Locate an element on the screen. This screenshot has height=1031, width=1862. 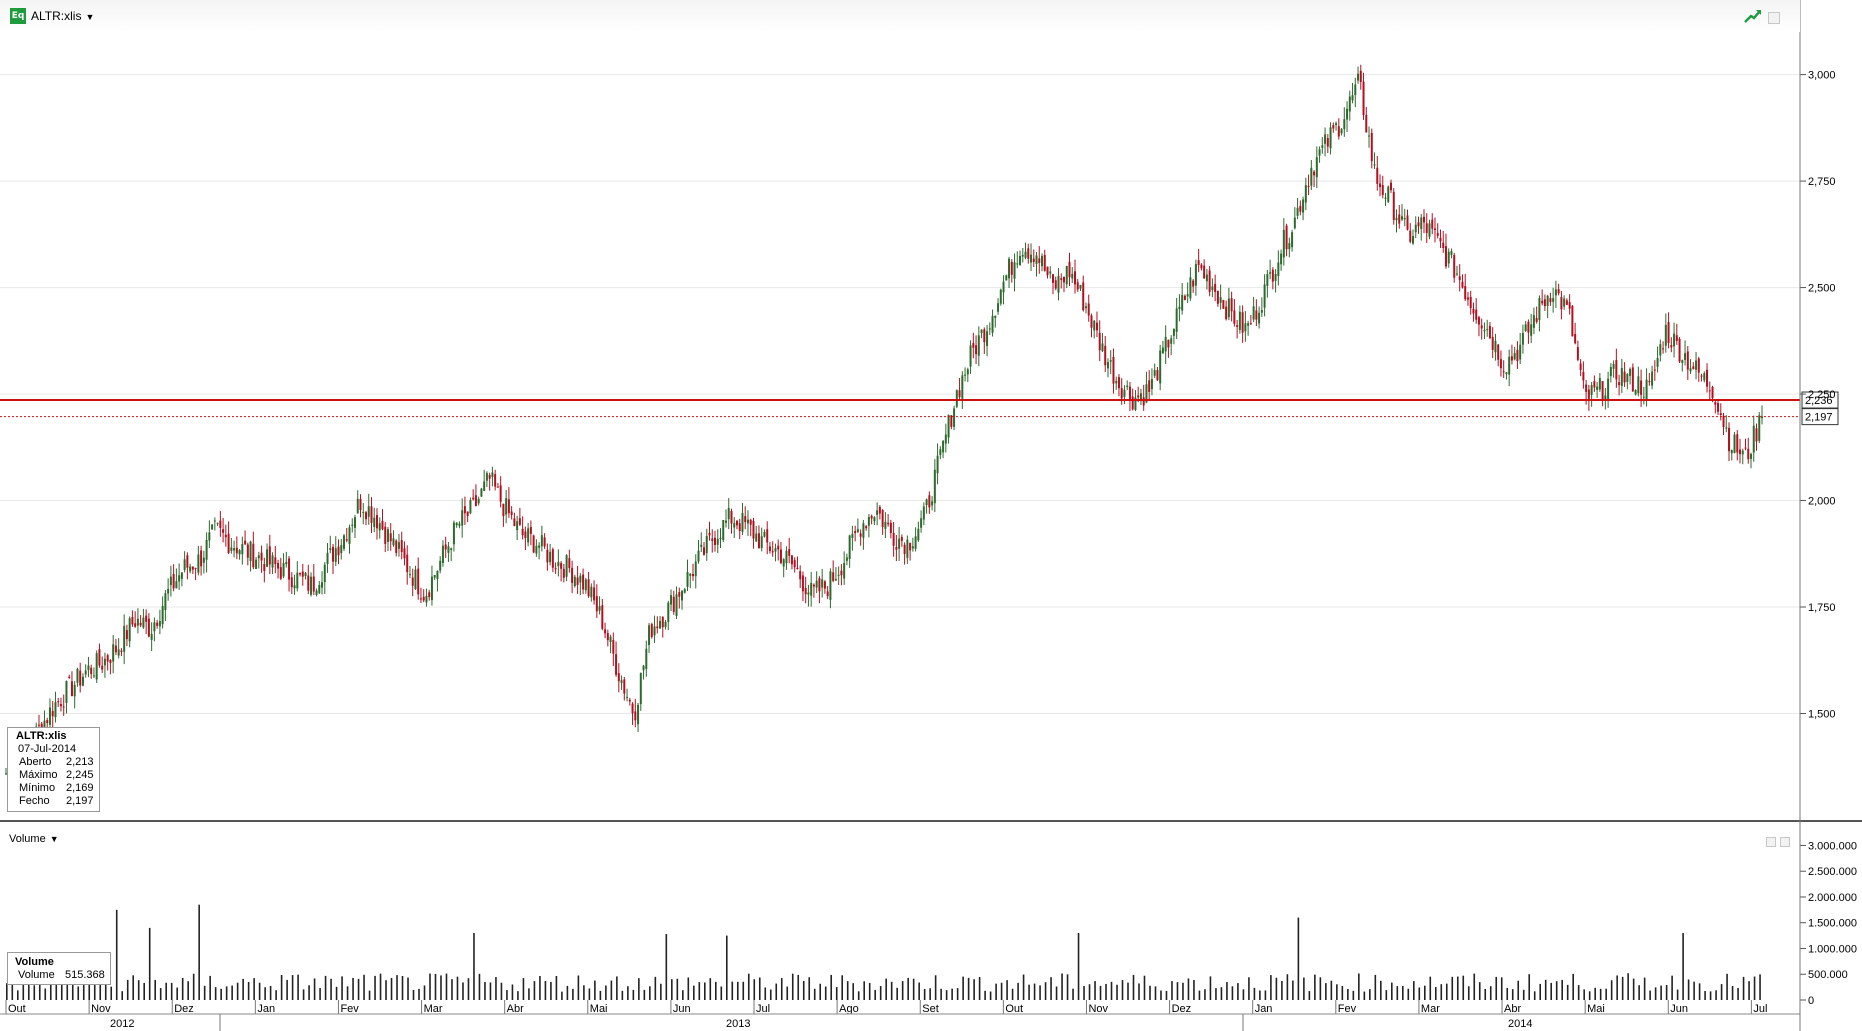
reference-label-box is located at coordinates (1820, 400).